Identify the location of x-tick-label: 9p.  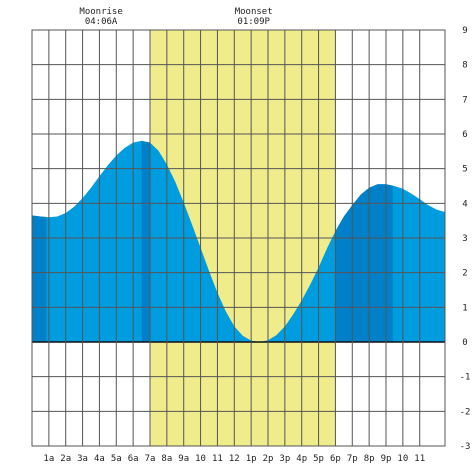
(386, 459).